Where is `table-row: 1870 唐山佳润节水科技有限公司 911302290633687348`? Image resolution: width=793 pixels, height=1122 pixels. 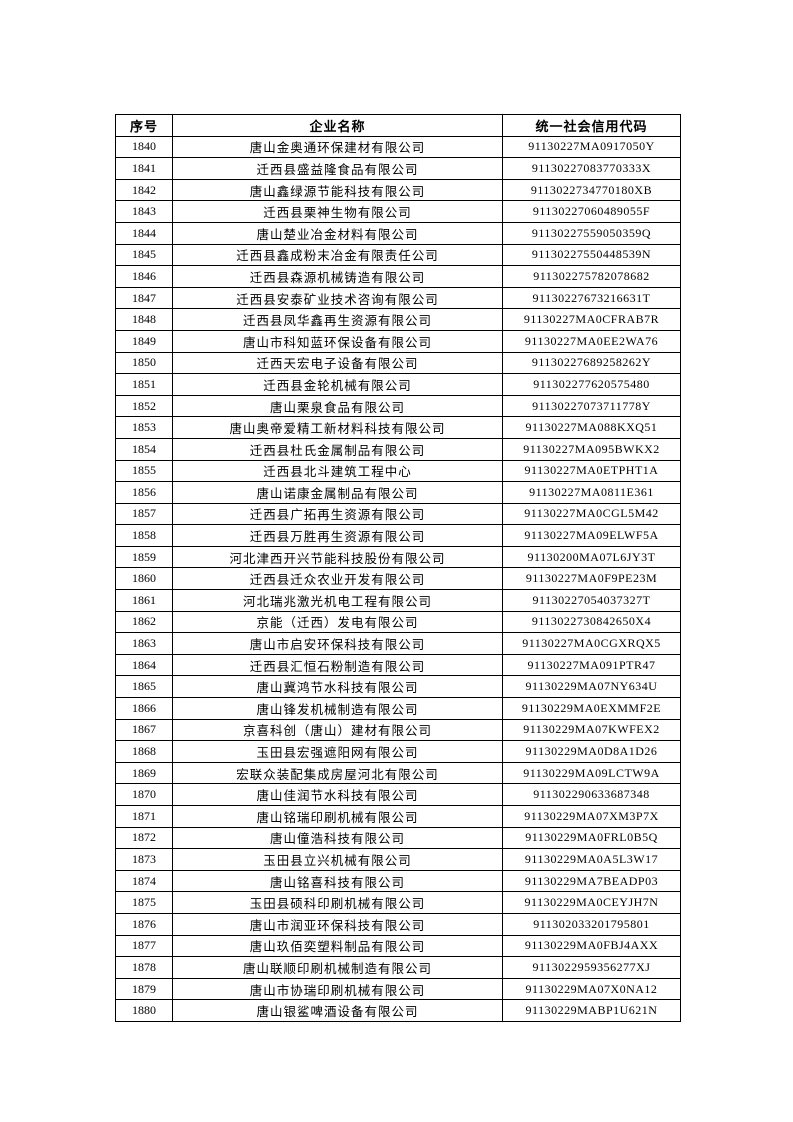
table-row: 1870 唐山佳润节水科技有限公司 911302290633687348 is located at coordinates (398, 794).